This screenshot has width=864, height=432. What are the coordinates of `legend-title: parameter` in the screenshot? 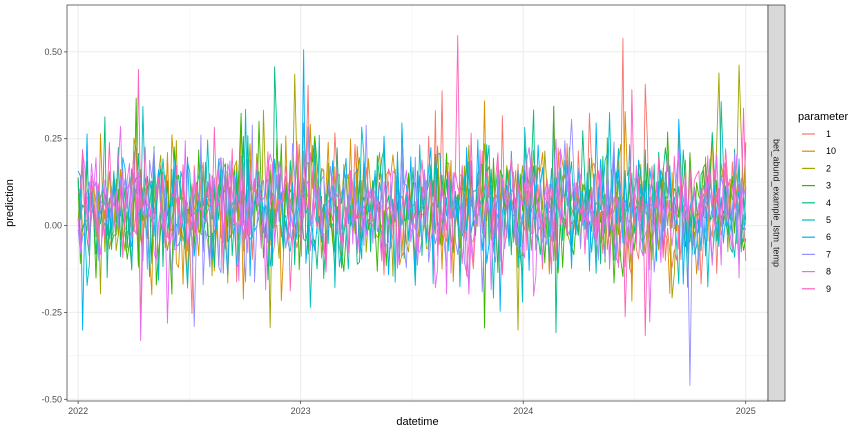 It's located at (823, 117).